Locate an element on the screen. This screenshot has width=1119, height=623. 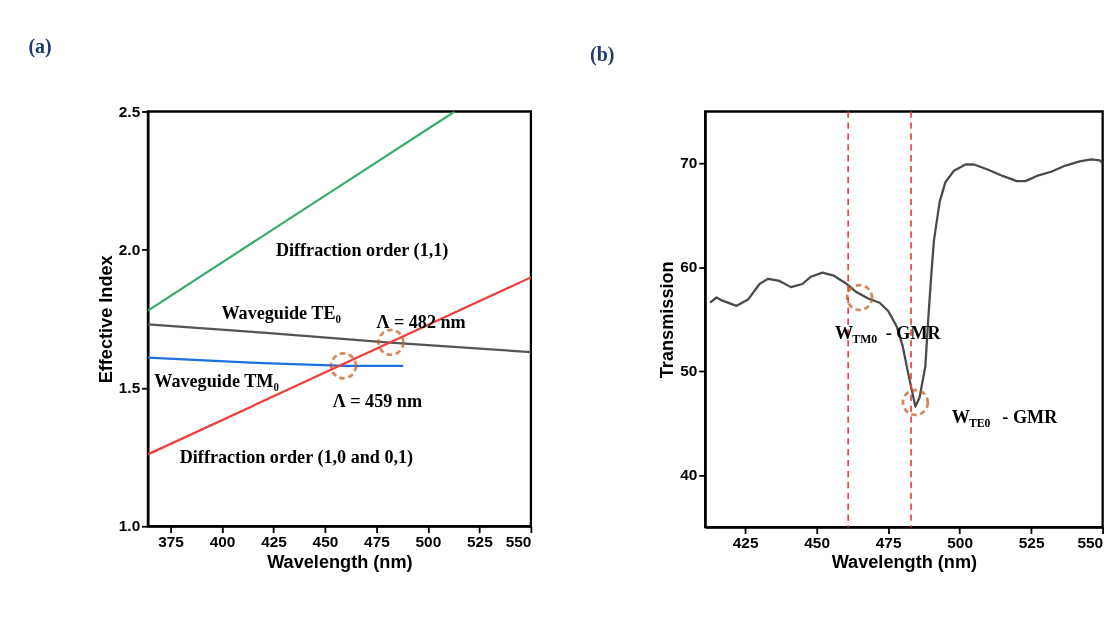
y-tick-label: 70 is located at coordinates (689, 163).